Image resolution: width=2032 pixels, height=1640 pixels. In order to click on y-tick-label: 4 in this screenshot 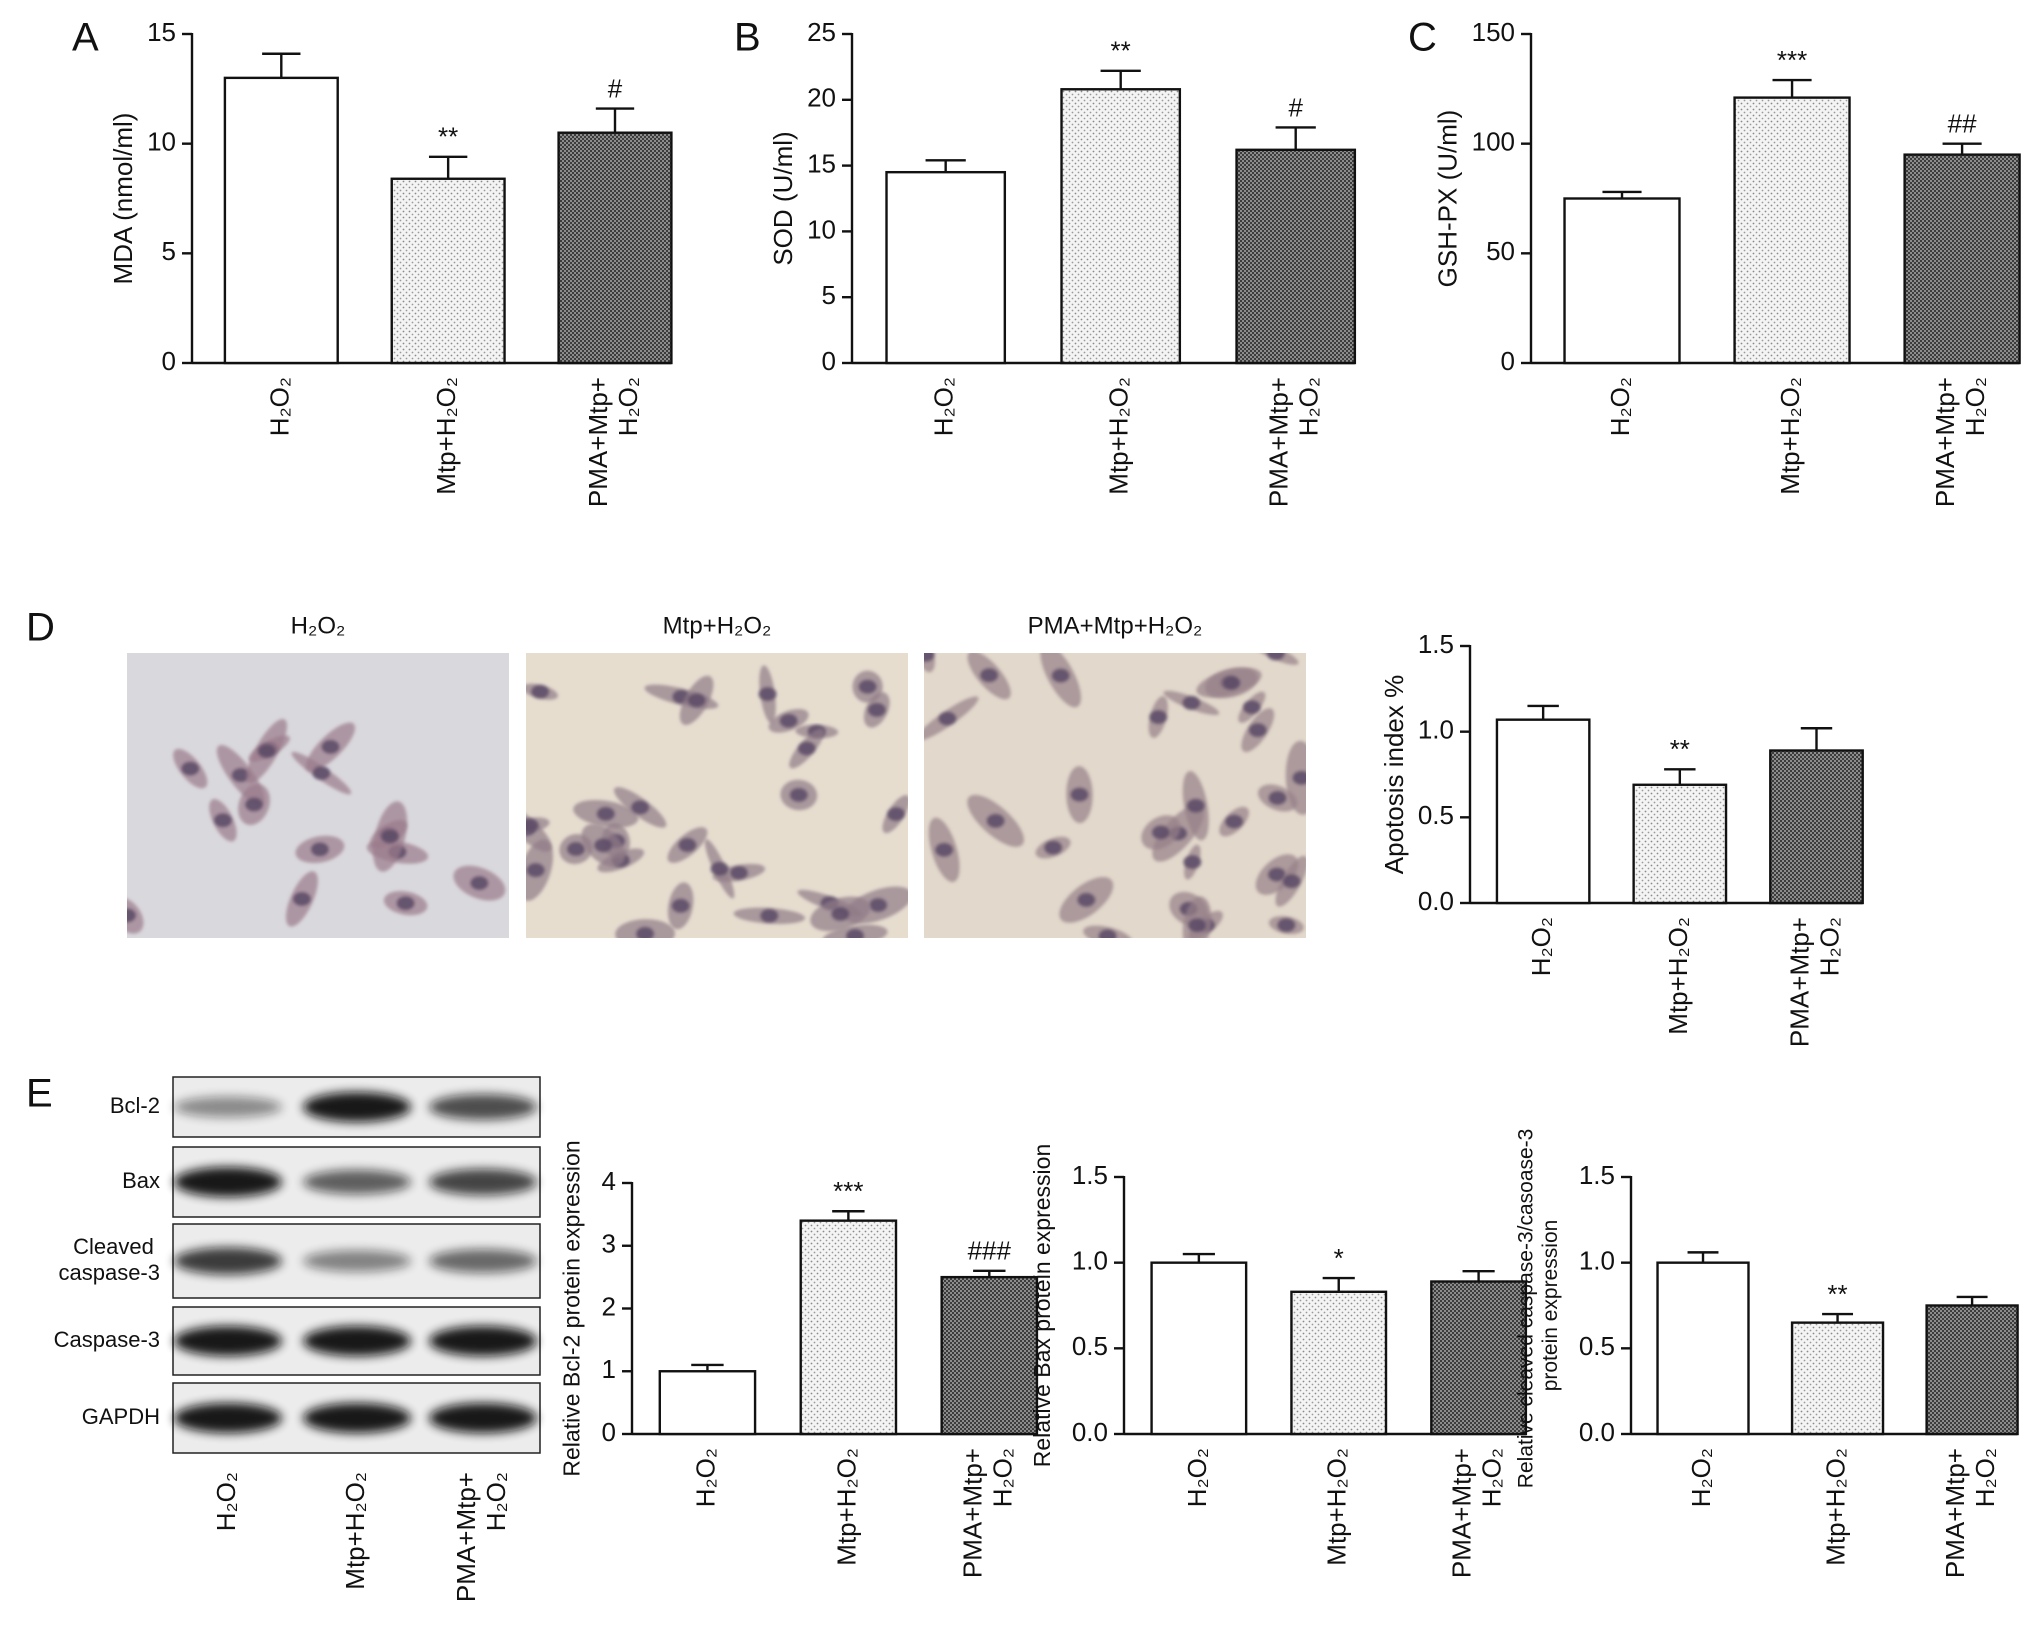, I will do `click(609, 1181)`.